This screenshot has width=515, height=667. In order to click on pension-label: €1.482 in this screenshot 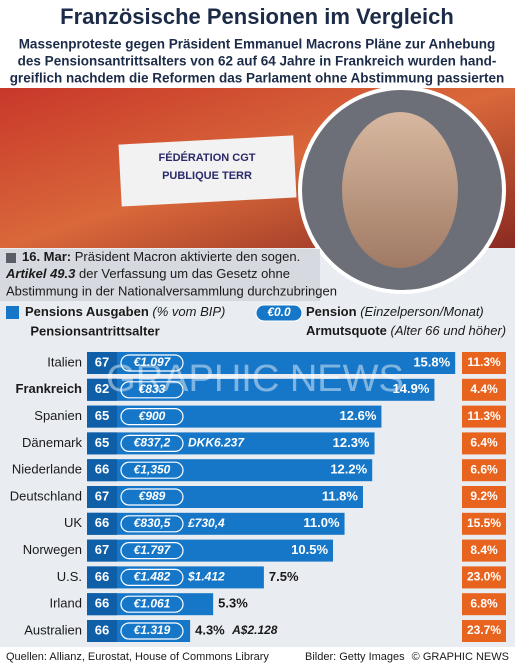, I will do `click(152, 577)`.